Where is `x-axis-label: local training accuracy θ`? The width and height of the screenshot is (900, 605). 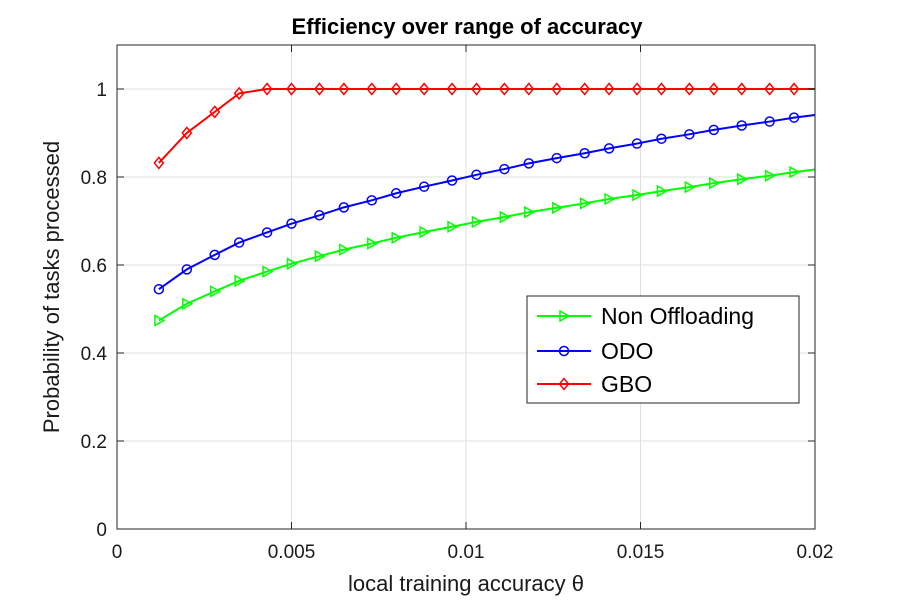
x-axis-label: local training accuracy θ is located at coordinates (466, 583).